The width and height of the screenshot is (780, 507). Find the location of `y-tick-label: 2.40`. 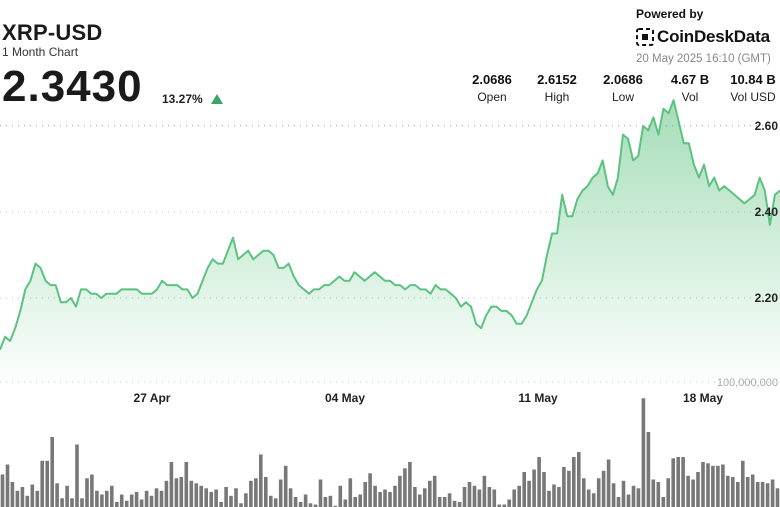

y-tick-label: 2.40 is located at coordinates (767, 212).